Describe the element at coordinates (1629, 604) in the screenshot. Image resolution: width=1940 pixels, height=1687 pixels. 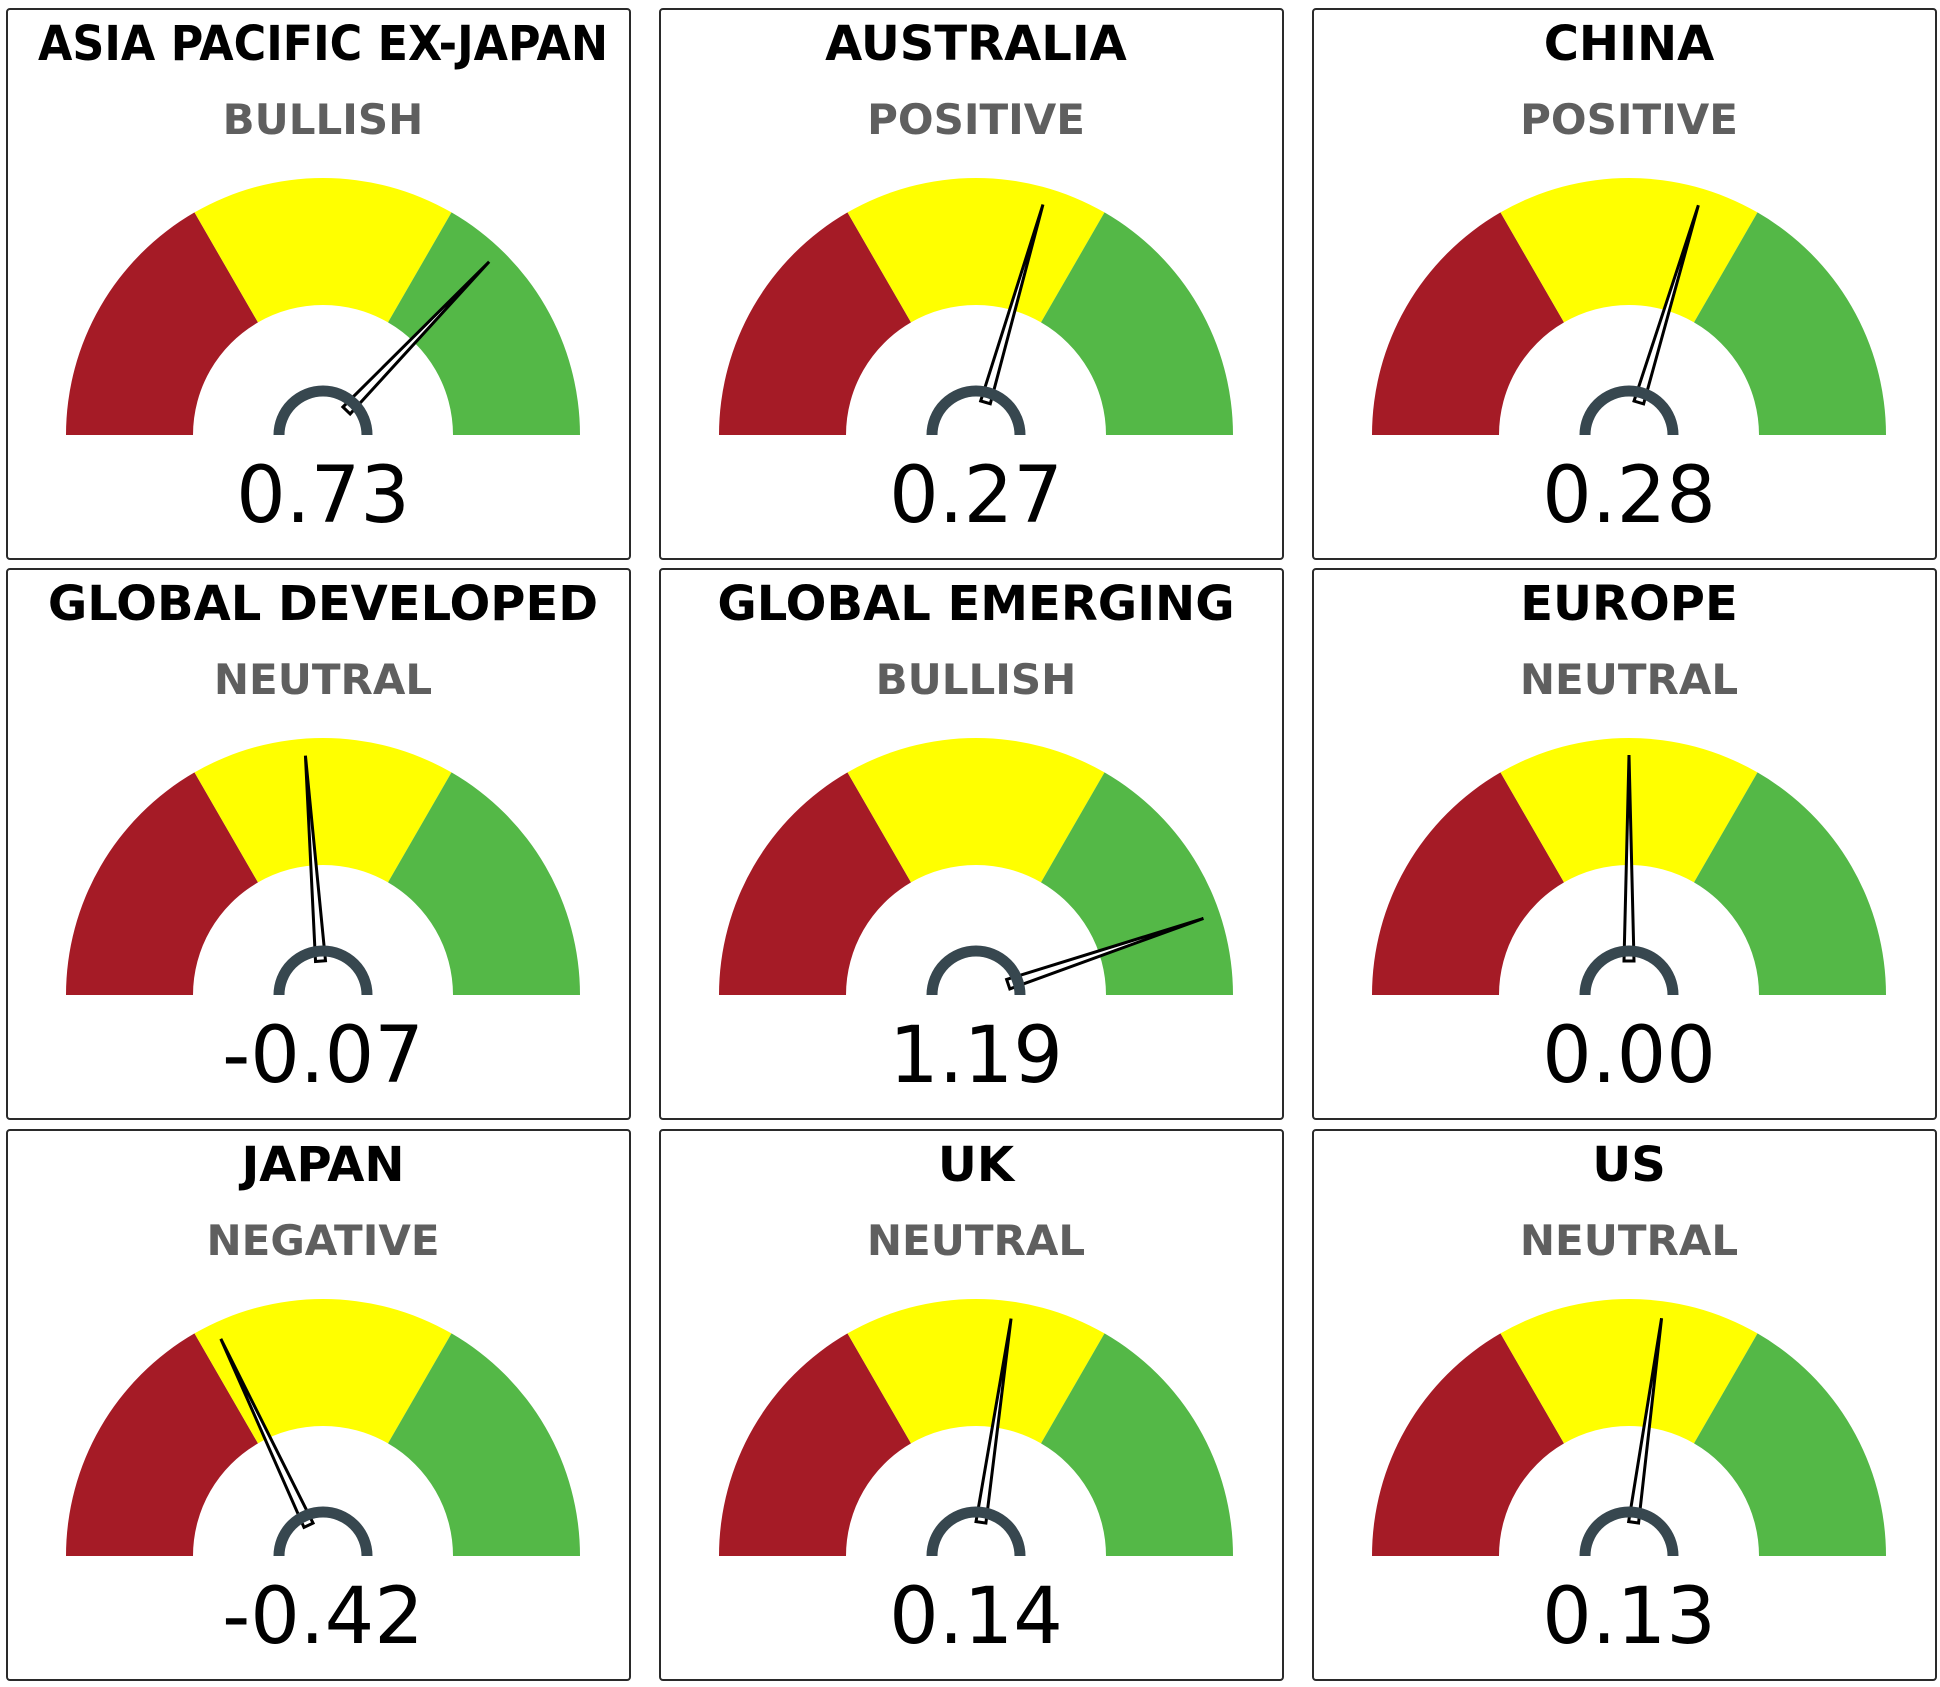
I see `gauge-title: EUROPE` at that location.